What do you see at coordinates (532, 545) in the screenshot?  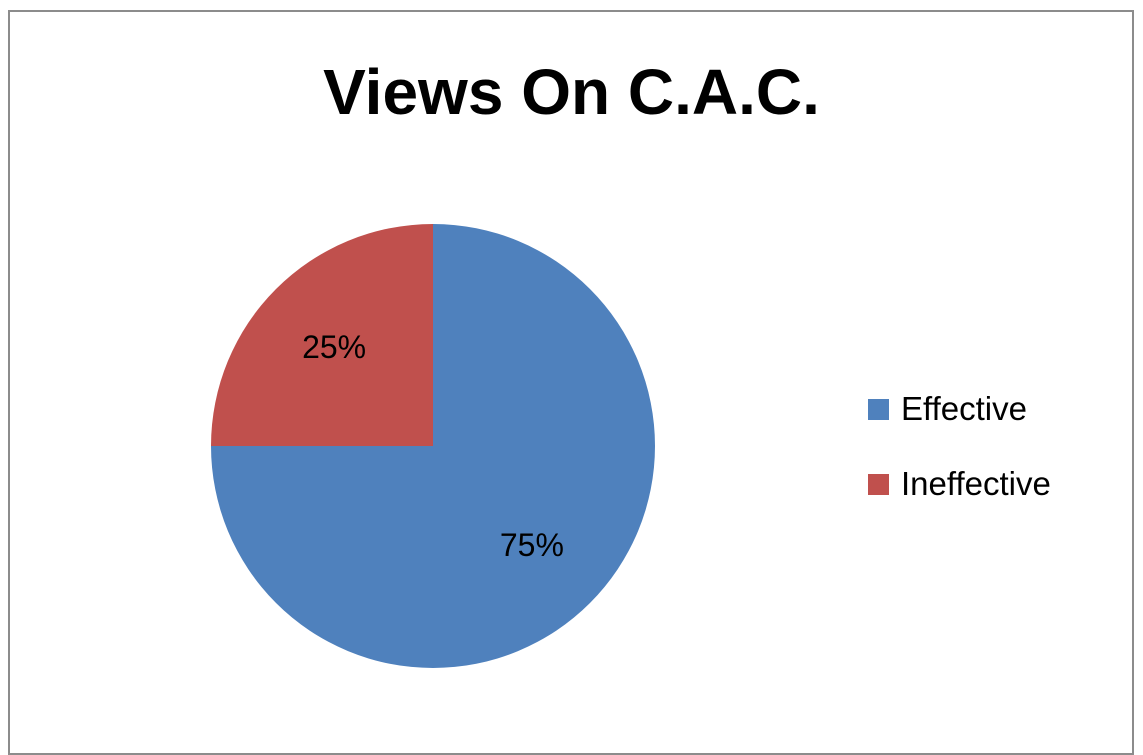 I see `data-label: 75%` at bounding box center [532, 545].